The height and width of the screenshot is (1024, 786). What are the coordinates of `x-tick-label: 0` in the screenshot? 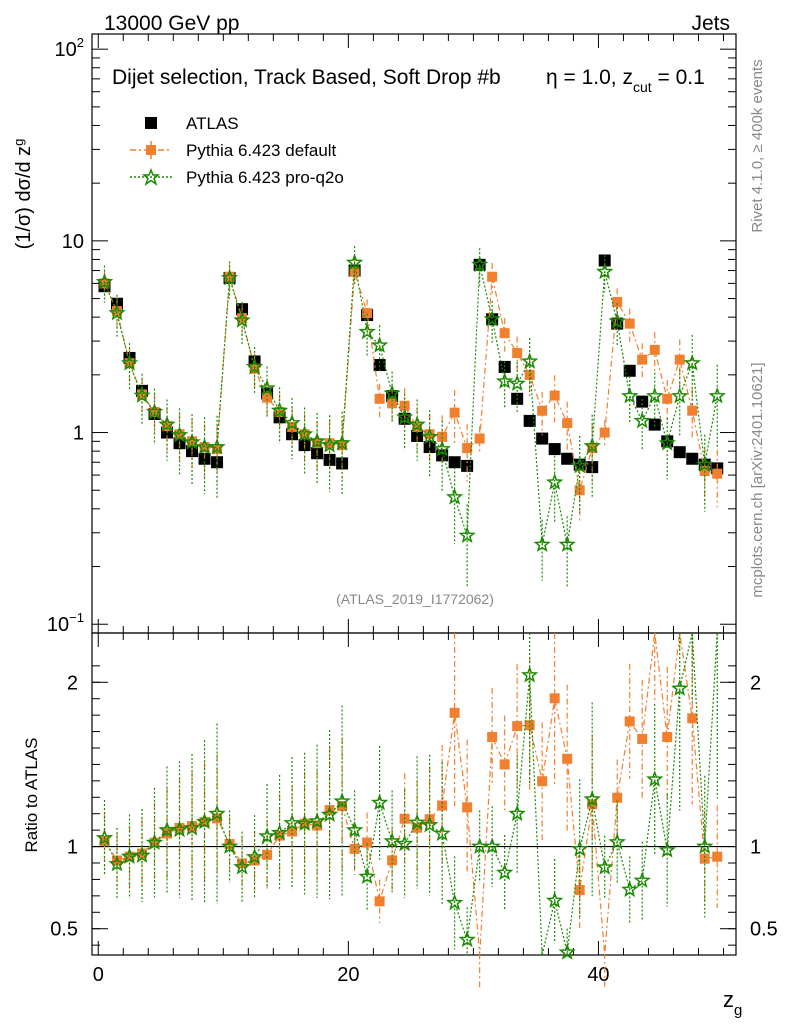 It's located at (98, 975).